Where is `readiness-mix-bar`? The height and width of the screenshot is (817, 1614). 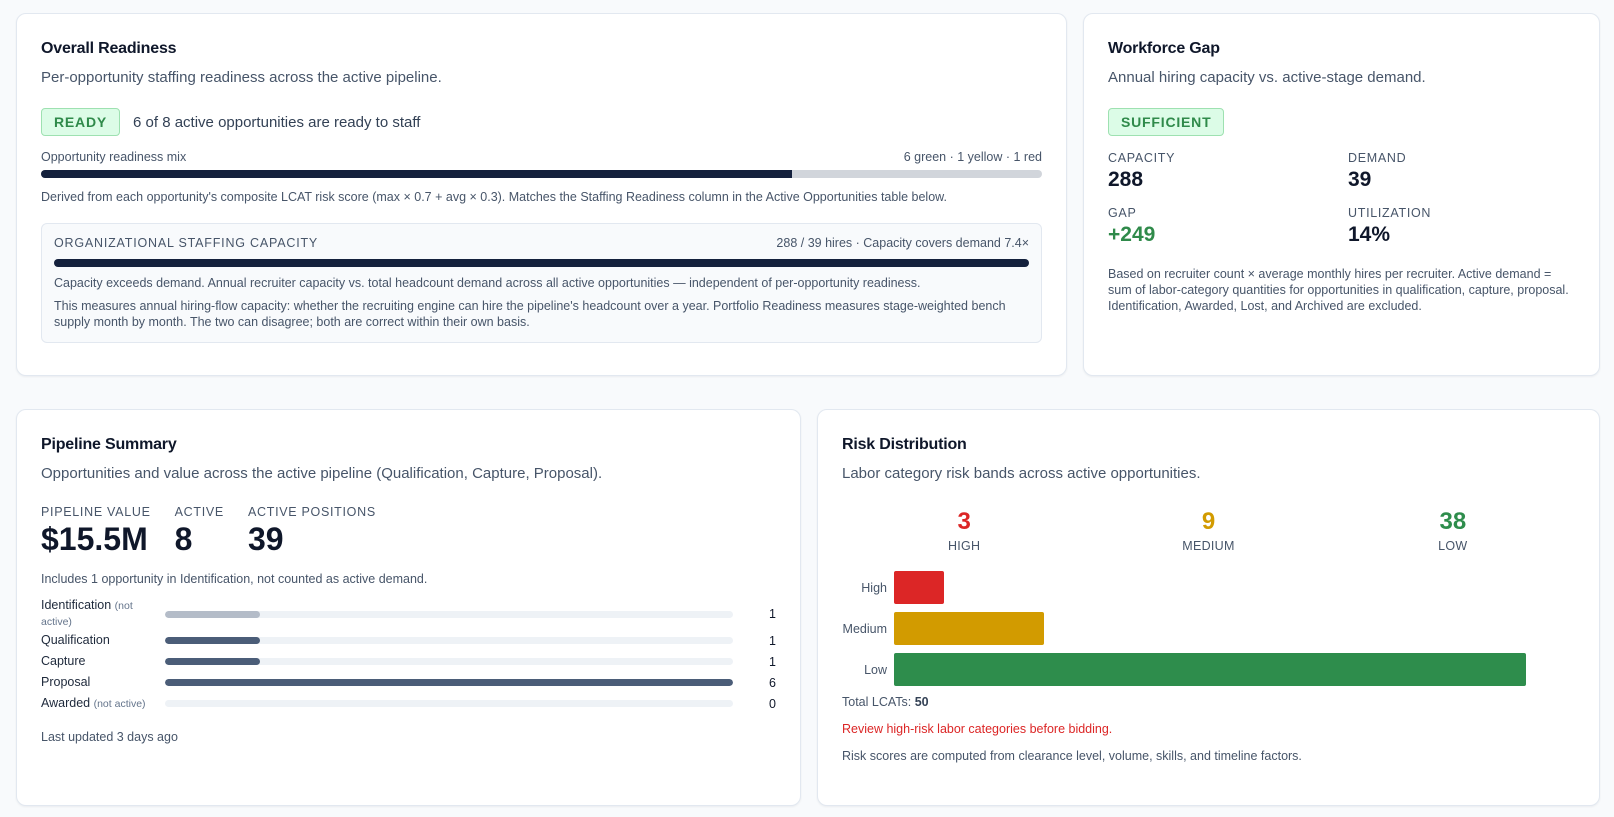 readiness-mix-bar is located at coordinates (541, 174).